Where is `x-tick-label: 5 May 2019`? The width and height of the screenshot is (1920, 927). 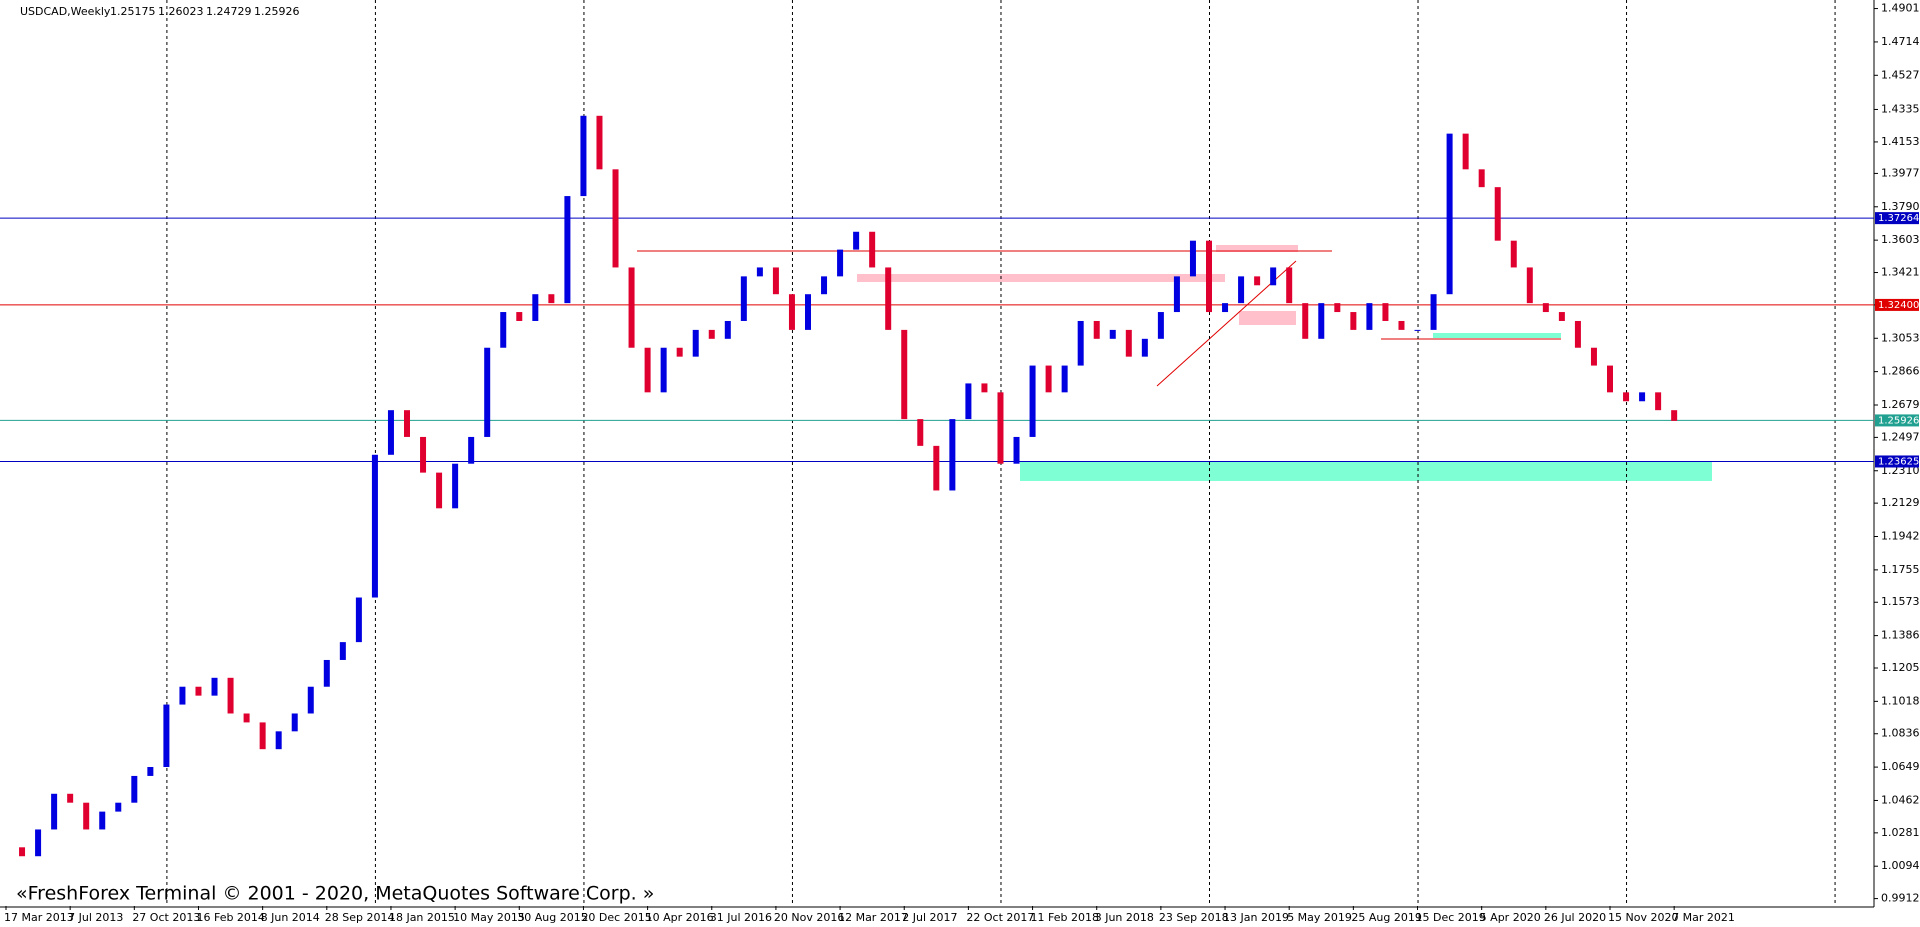 x-tick-label: 5 May 2019 is located at coordinates (1319, 917).